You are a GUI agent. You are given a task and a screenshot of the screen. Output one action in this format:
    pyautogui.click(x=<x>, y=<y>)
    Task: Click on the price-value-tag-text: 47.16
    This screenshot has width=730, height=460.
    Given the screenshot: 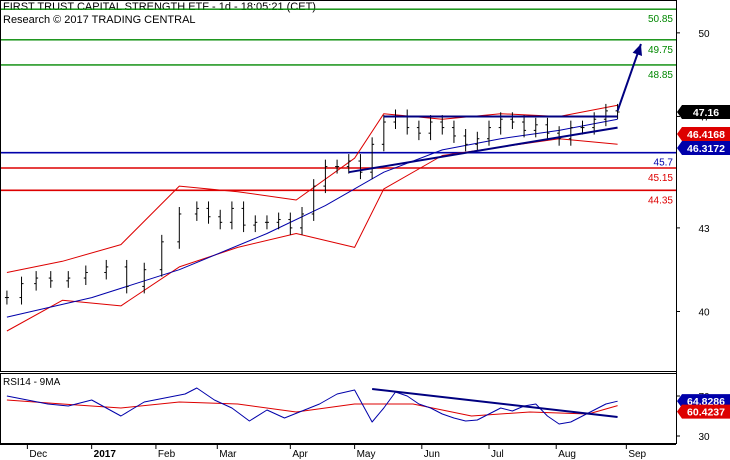 What is the action you would take?
    pyautogui.click(x=706, y=113)
    